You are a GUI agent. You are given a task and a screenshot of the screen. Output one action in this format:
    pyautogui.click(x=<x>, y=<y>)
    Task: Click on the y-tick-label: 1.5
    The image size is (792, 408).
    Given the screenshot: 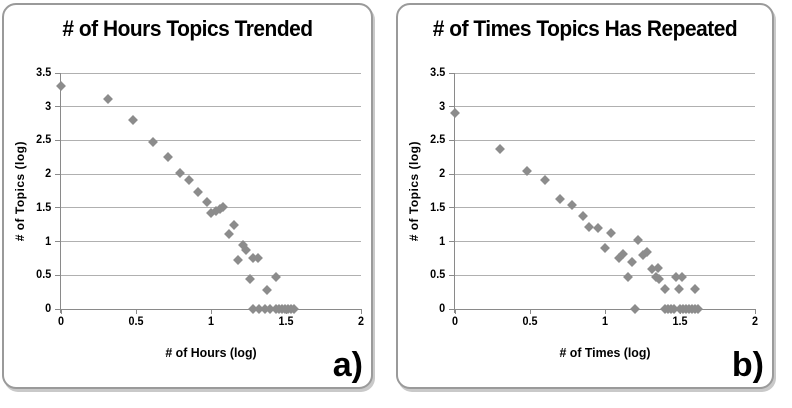 What is the action you would take?
    pyautogui.click(x=438, y=206)
    